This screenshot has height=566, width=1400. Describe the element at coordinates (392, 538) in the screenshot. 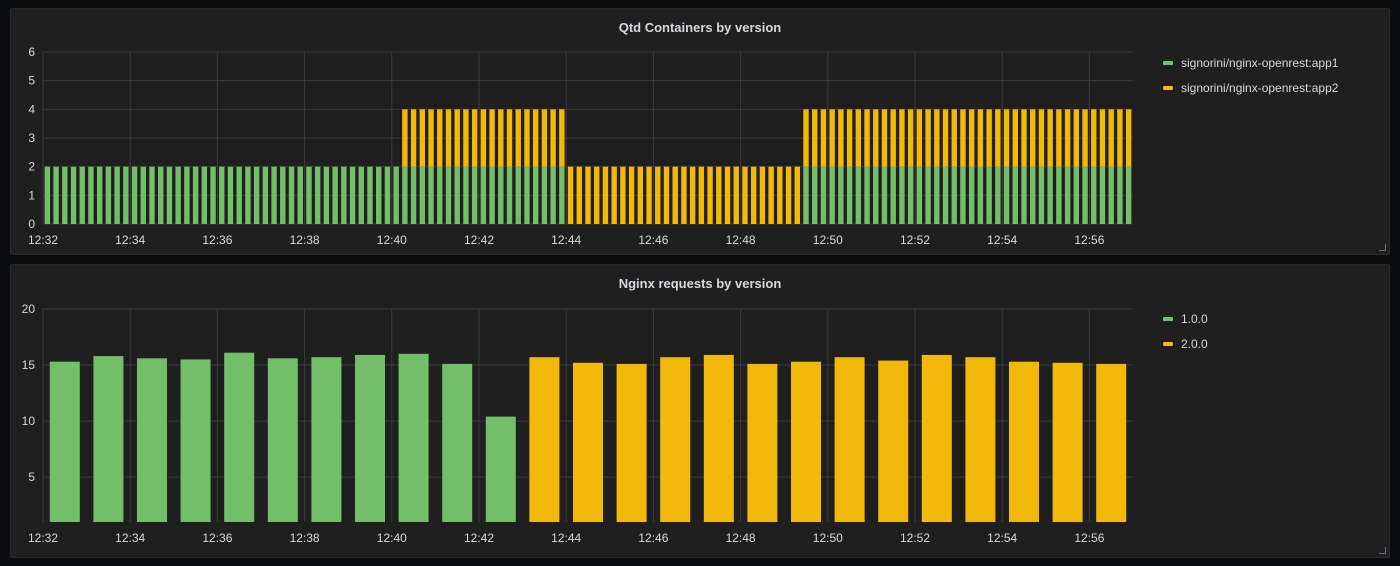

I see `x-tick-label: 12:40` at that location.